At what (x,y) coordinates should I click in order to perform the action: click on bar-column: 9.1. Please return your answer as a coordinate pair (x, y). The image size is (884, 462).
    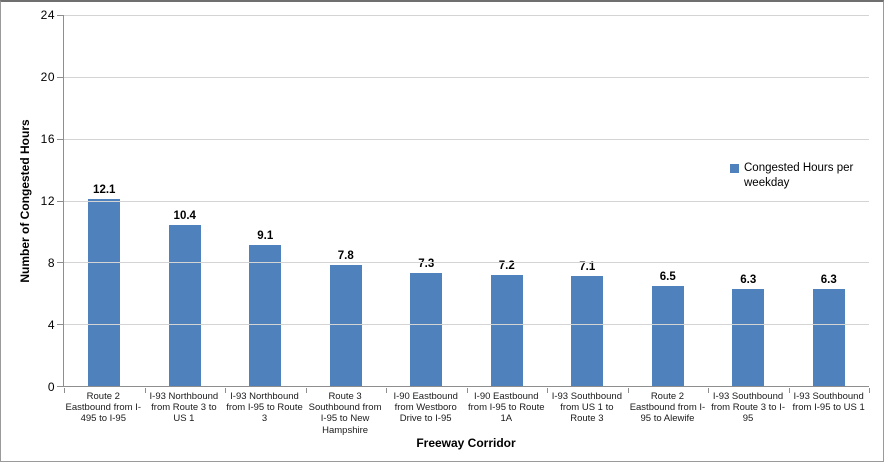
    Looking at the image, I should click on (265, 200).